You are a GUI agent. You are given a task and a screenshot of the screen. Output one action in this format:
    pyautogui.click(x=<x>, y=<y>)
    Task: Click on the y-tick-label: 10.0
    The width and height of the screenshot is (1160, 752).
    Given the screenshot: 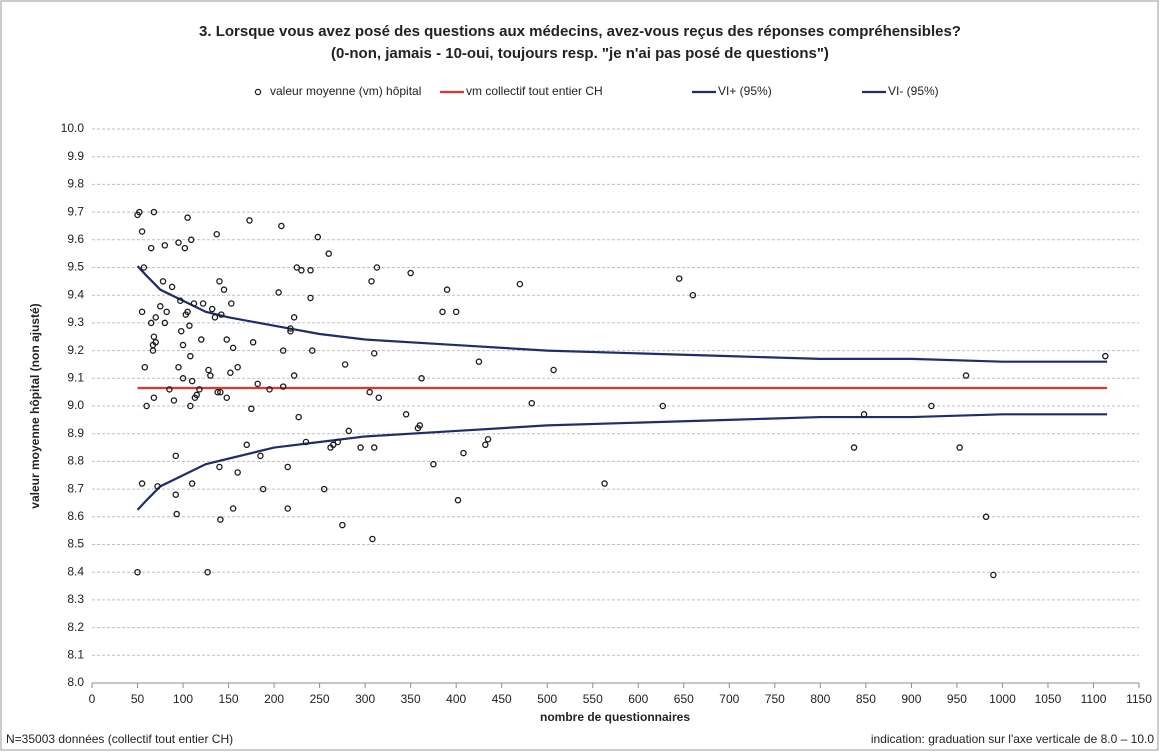 What is the action you would take?
    pyautogui.click(x=73, y=128)
    